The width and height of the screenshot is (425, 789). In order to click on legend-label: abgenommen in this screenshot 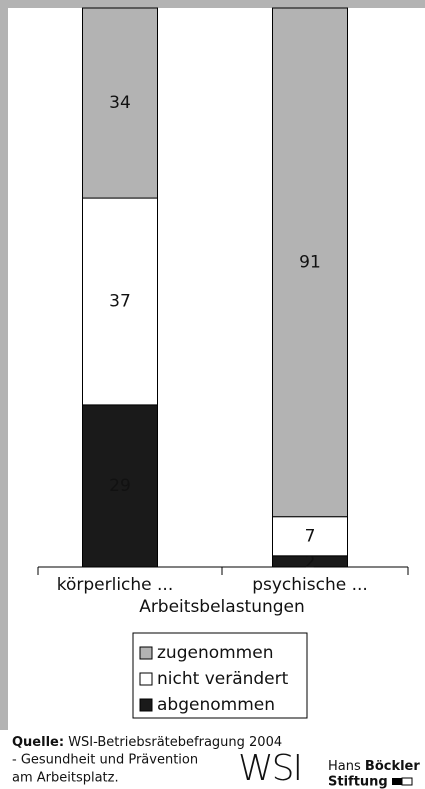, I will do `click(216, 705)`.